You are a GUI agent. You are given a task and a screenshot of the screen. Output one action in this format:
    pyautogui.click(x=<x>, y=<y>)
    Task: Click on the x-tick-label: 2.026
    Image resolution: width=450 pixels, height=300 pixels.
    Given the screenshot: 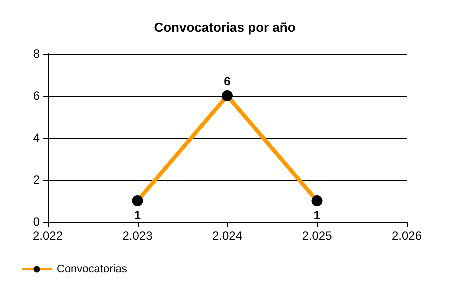 What is the action you would take?
    pyautogui.click(x=407, y=236)
    